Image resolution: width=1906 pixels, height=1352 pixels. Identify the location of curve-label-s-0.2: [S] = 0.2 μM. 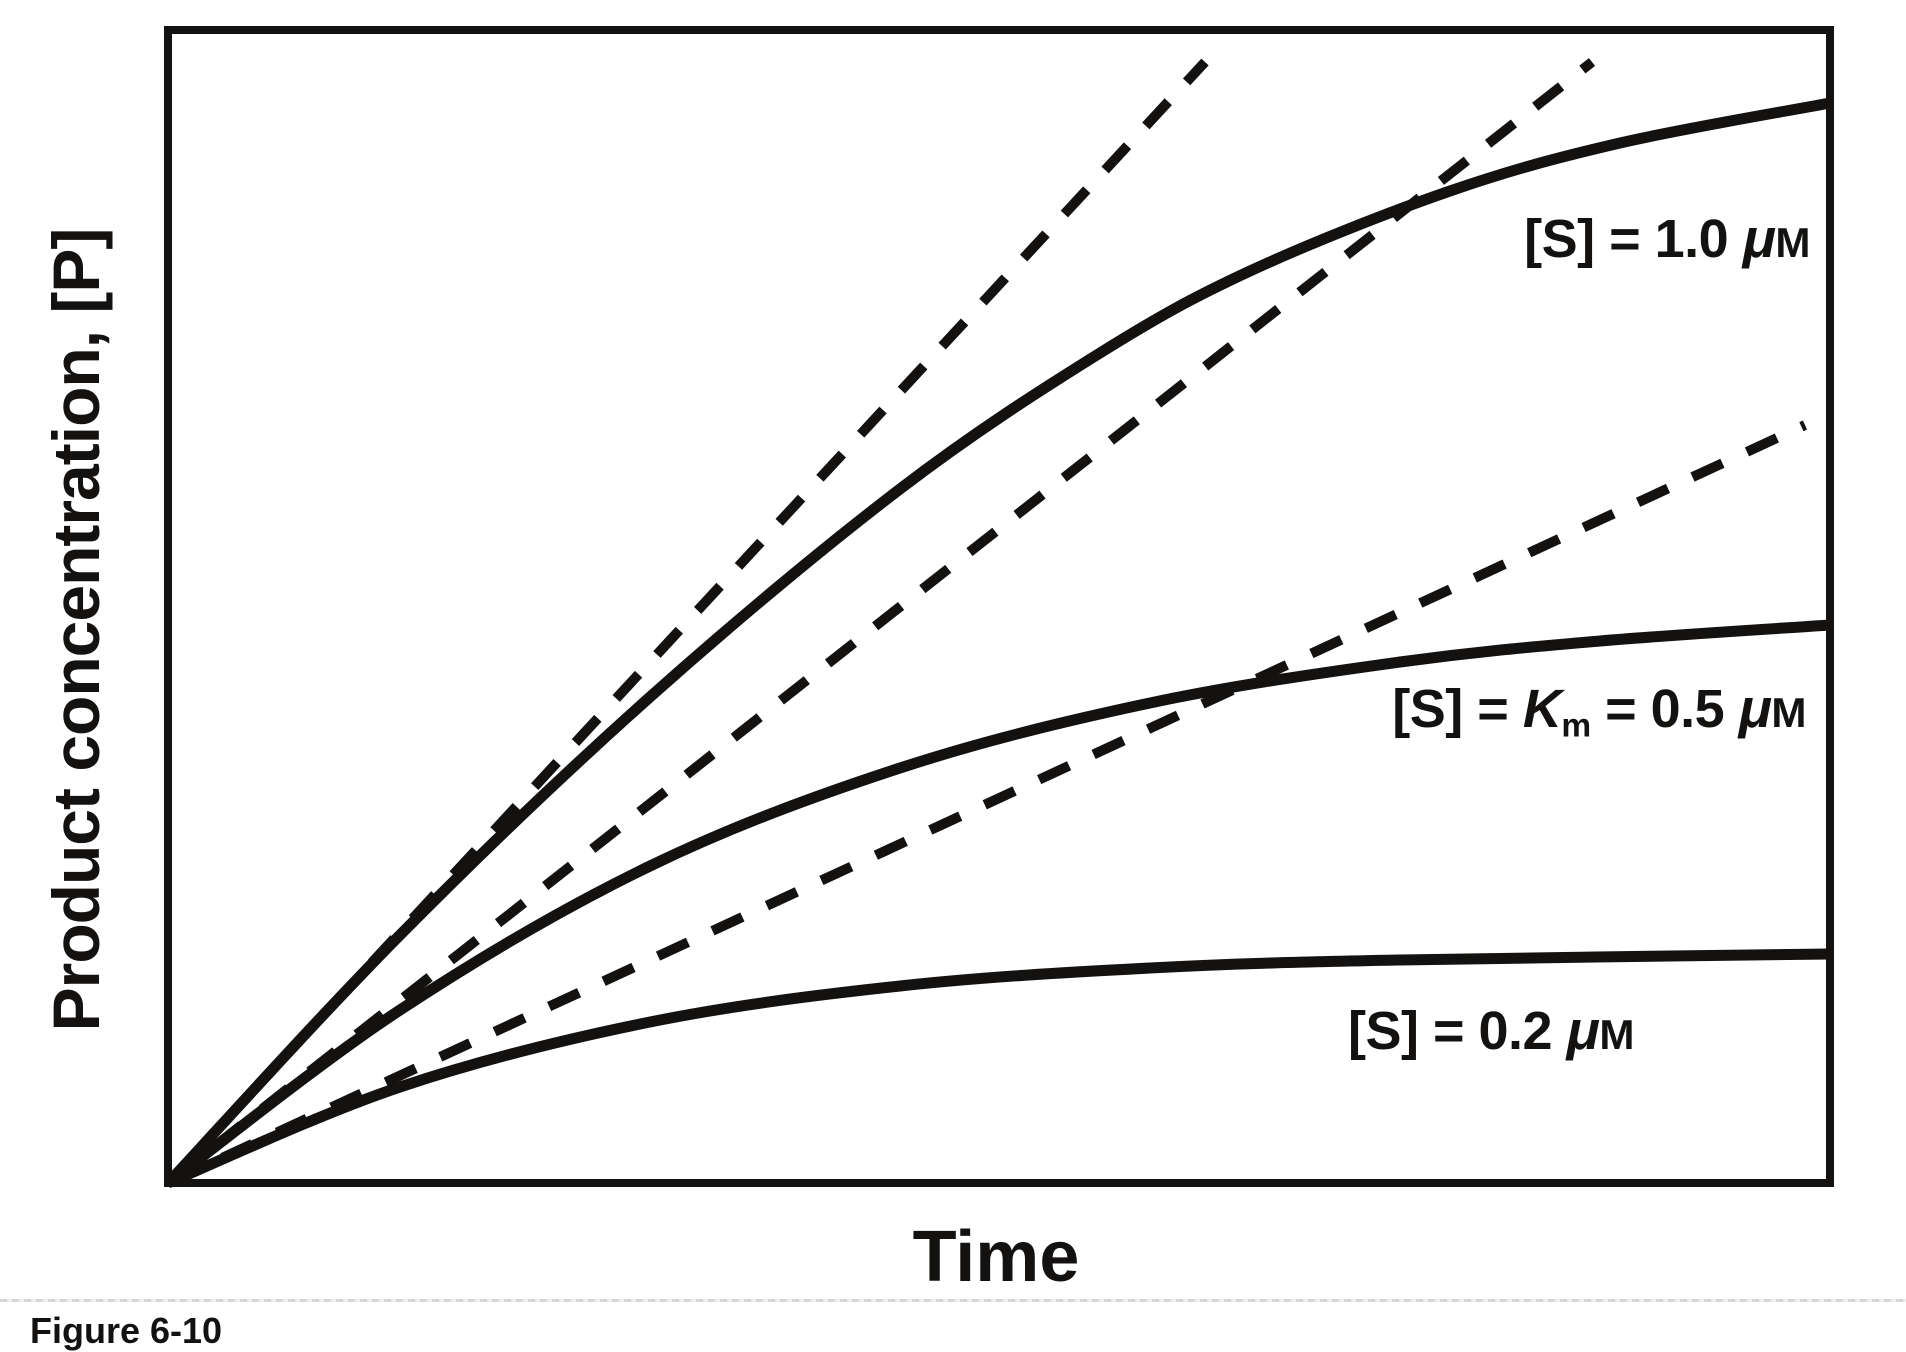
(1491, 1030).